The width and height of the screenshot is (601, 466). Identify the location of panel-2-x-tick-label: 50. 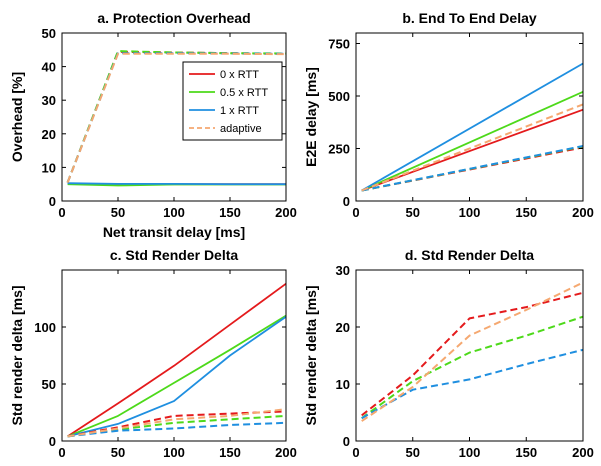
(413, 212).